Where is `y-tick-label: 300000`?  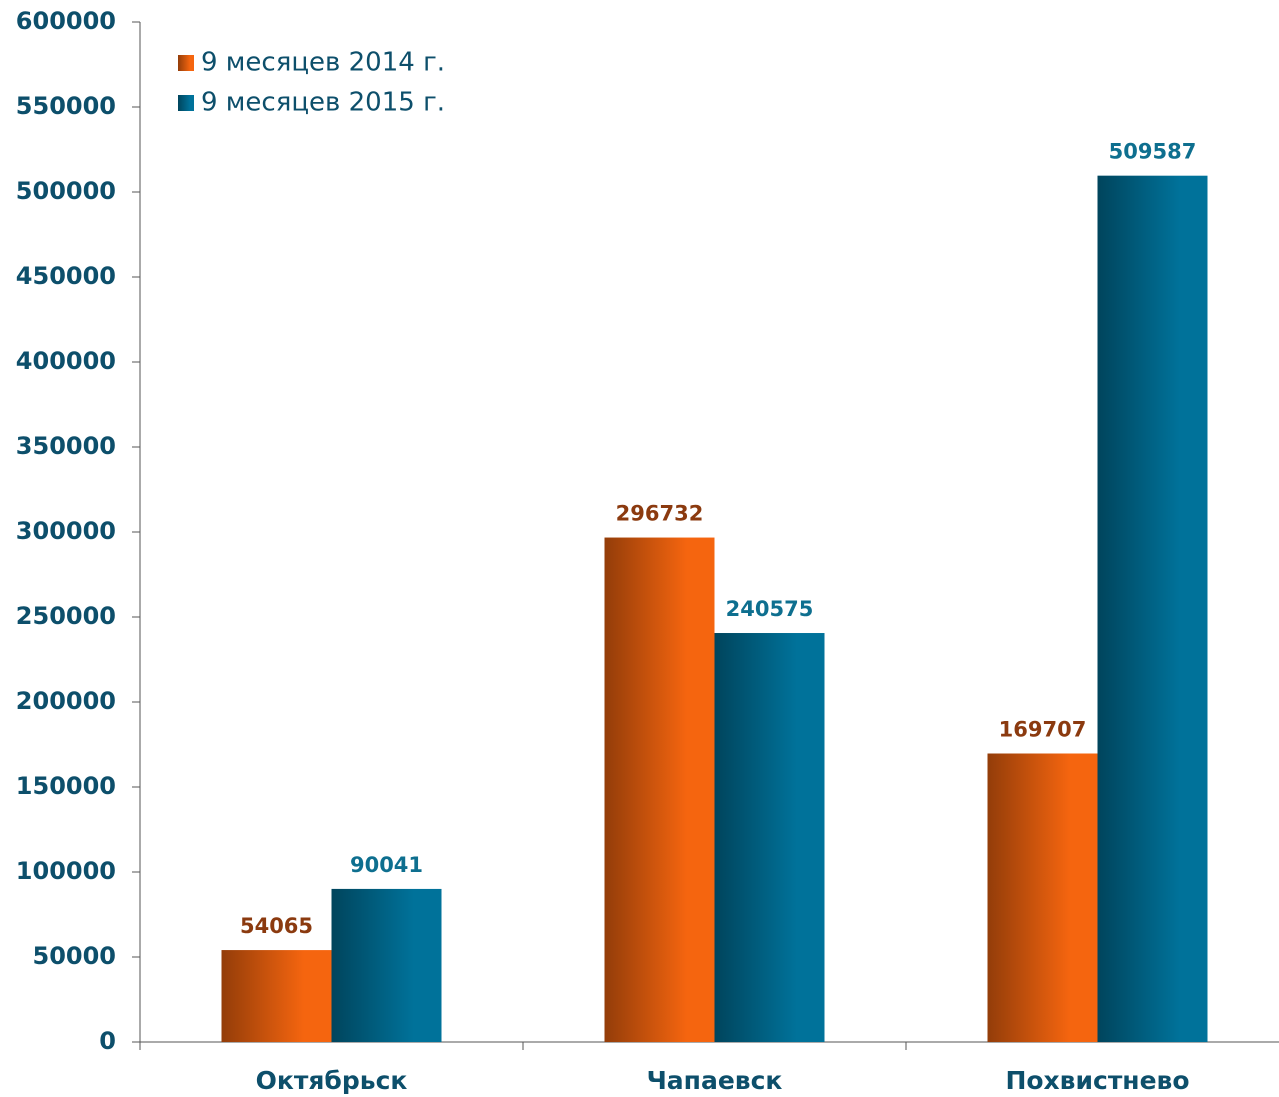
y-tick-label: 300000 is located at coordinates (66, 531).